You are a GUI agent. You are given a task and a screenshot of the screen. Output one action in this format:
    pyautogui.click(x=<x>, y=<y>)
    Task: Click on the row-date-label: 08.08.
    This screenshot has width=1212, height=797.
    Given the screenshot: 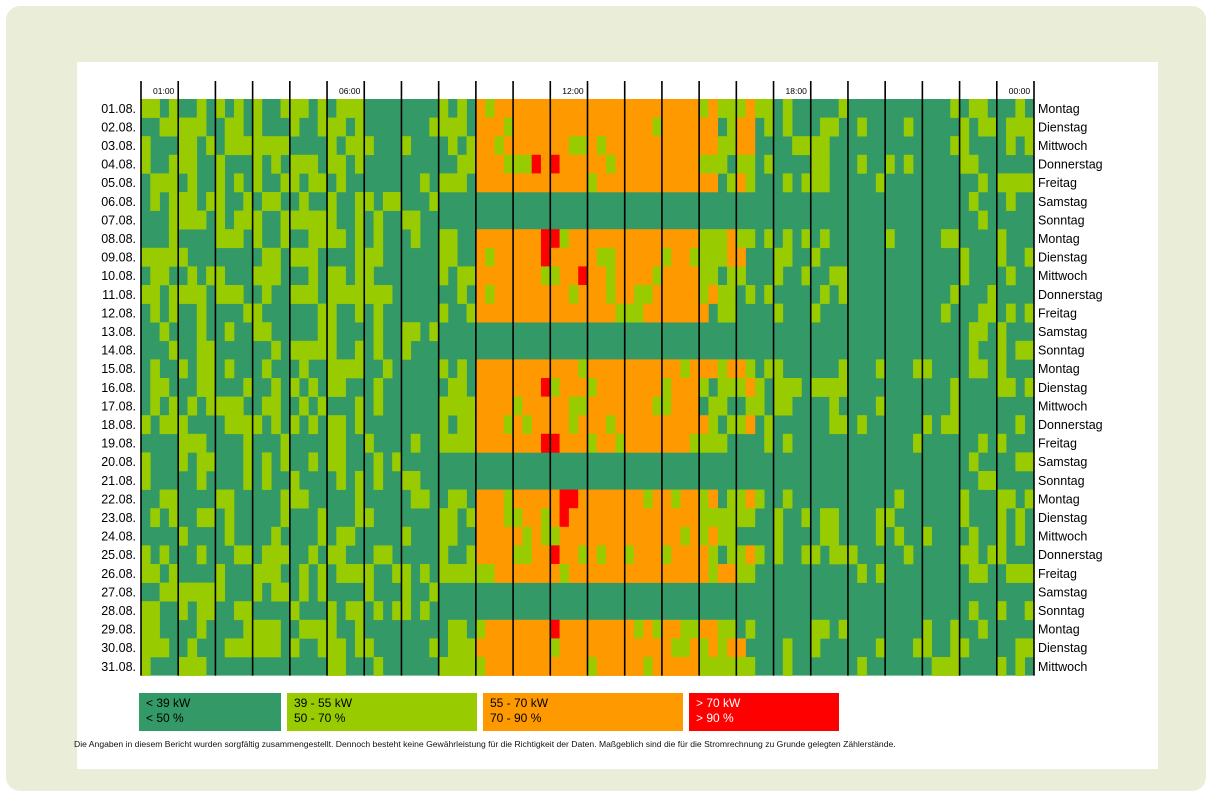 What is the action you would take?
    pyautogui.click(x=118, y=239)
    